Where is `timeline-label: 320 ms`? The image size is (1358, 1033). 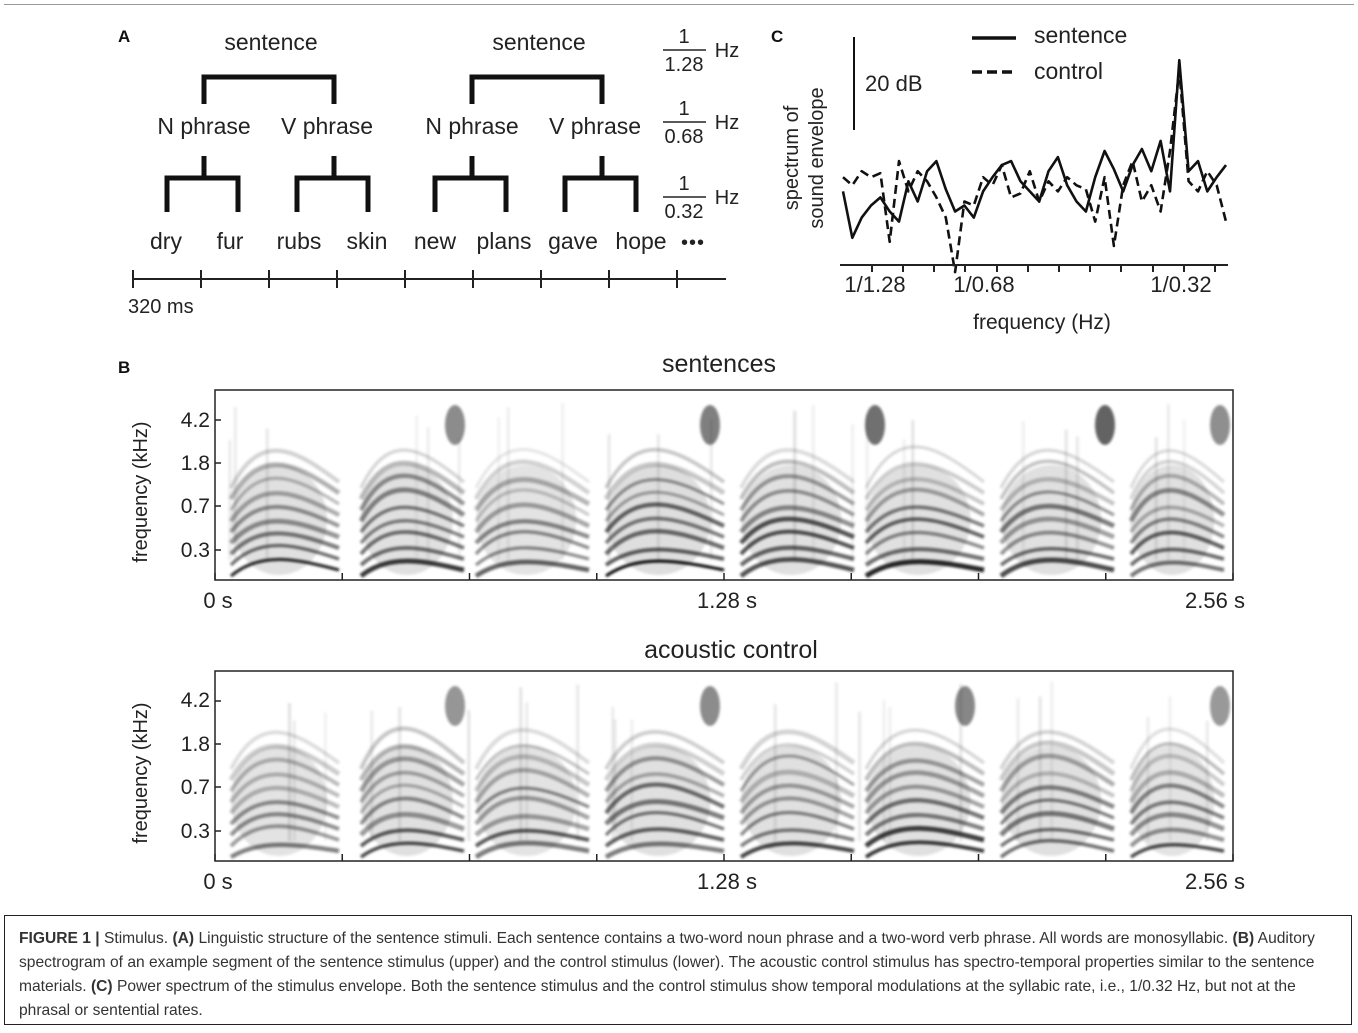
timeline-label: 320 ms is located at coordinates (161, 307).